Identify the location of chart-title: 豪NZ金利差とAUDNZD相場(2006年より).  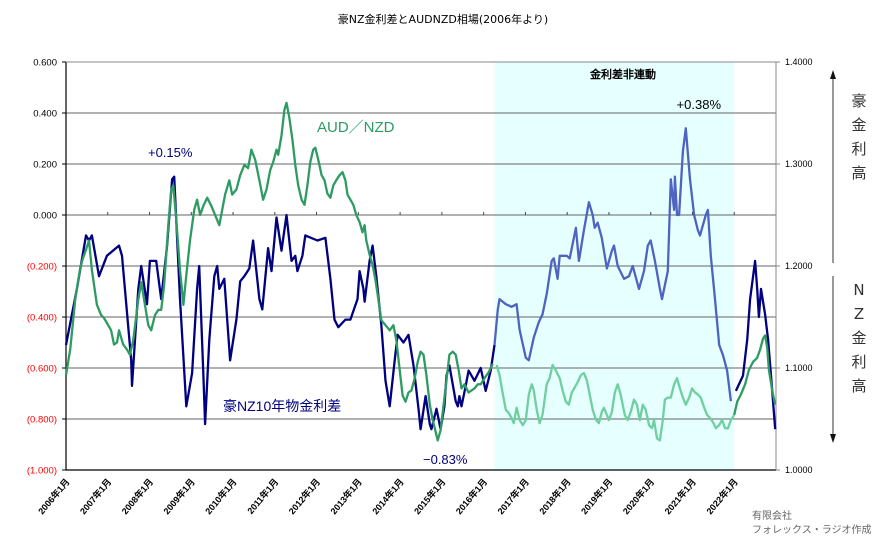
(443, 19).